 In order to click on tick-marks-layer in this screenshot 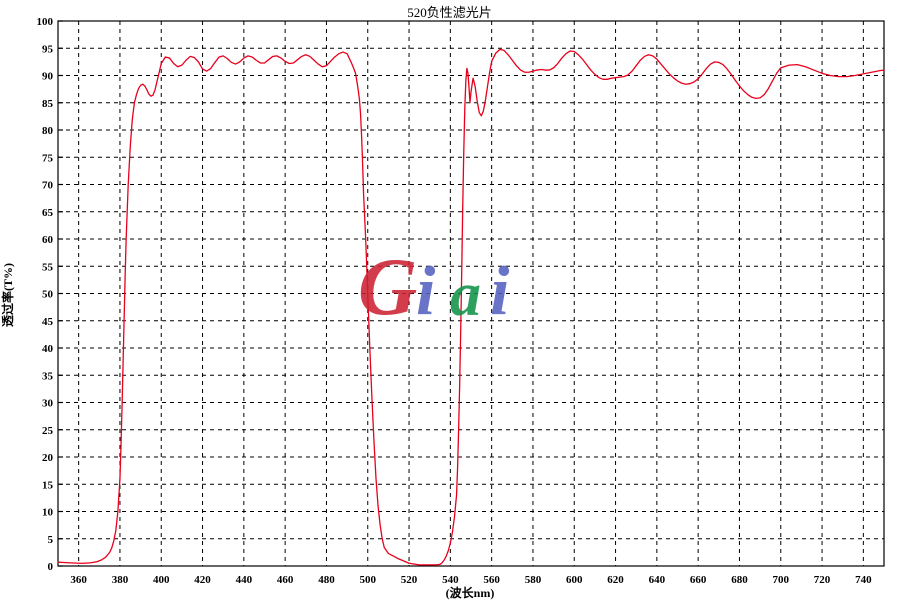, I will do `click(60, 293)`.